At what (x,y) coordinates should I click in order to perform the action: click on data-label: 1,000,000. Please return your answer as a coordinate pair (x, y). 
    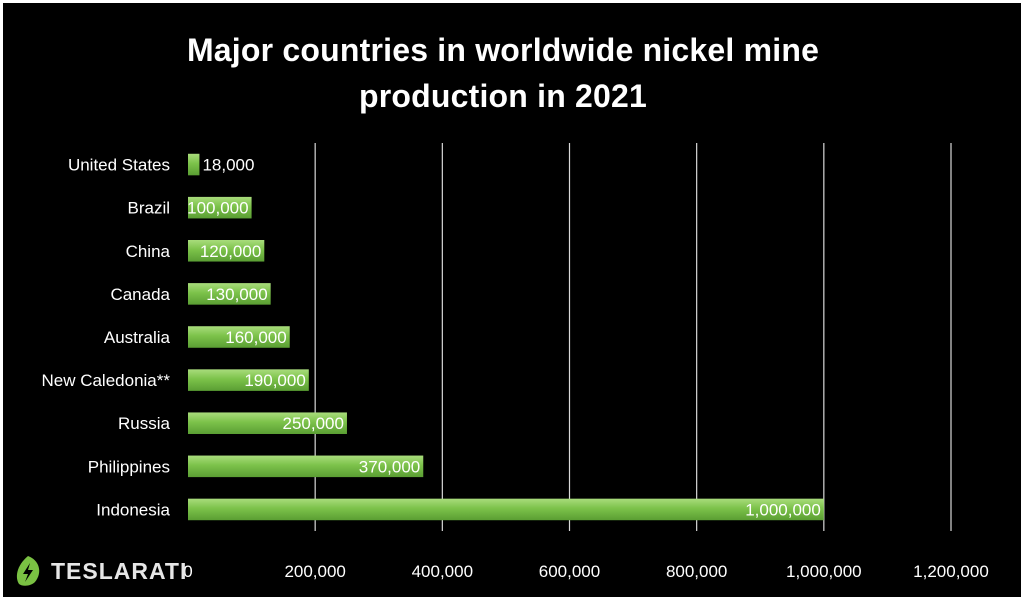
    Looking at the image, I should click on (783, 509).